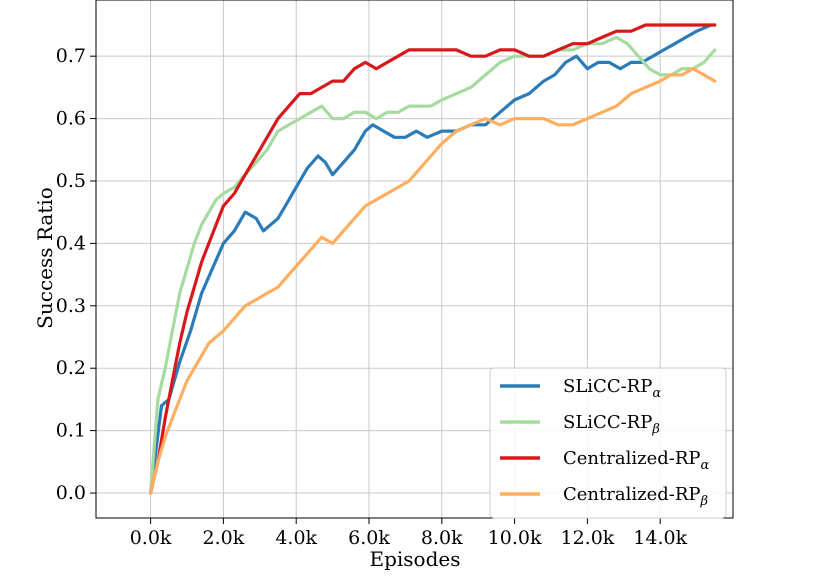  I want to click on x-tick-label: 4.0k, so click(296, 538).